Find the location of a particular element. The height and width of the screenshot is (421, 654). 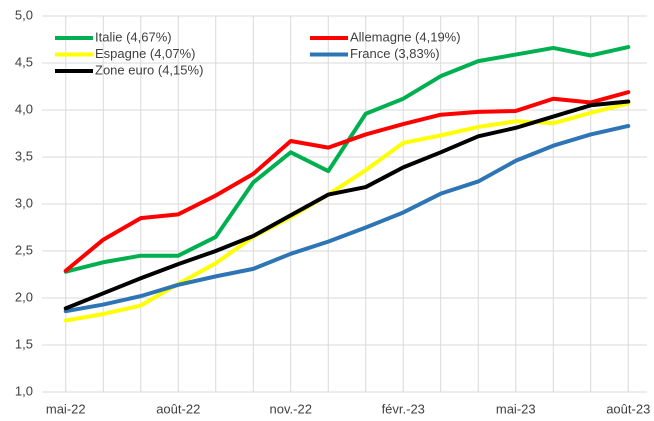

y-tick-label: 2,0 is located at coordinates (24, 296).